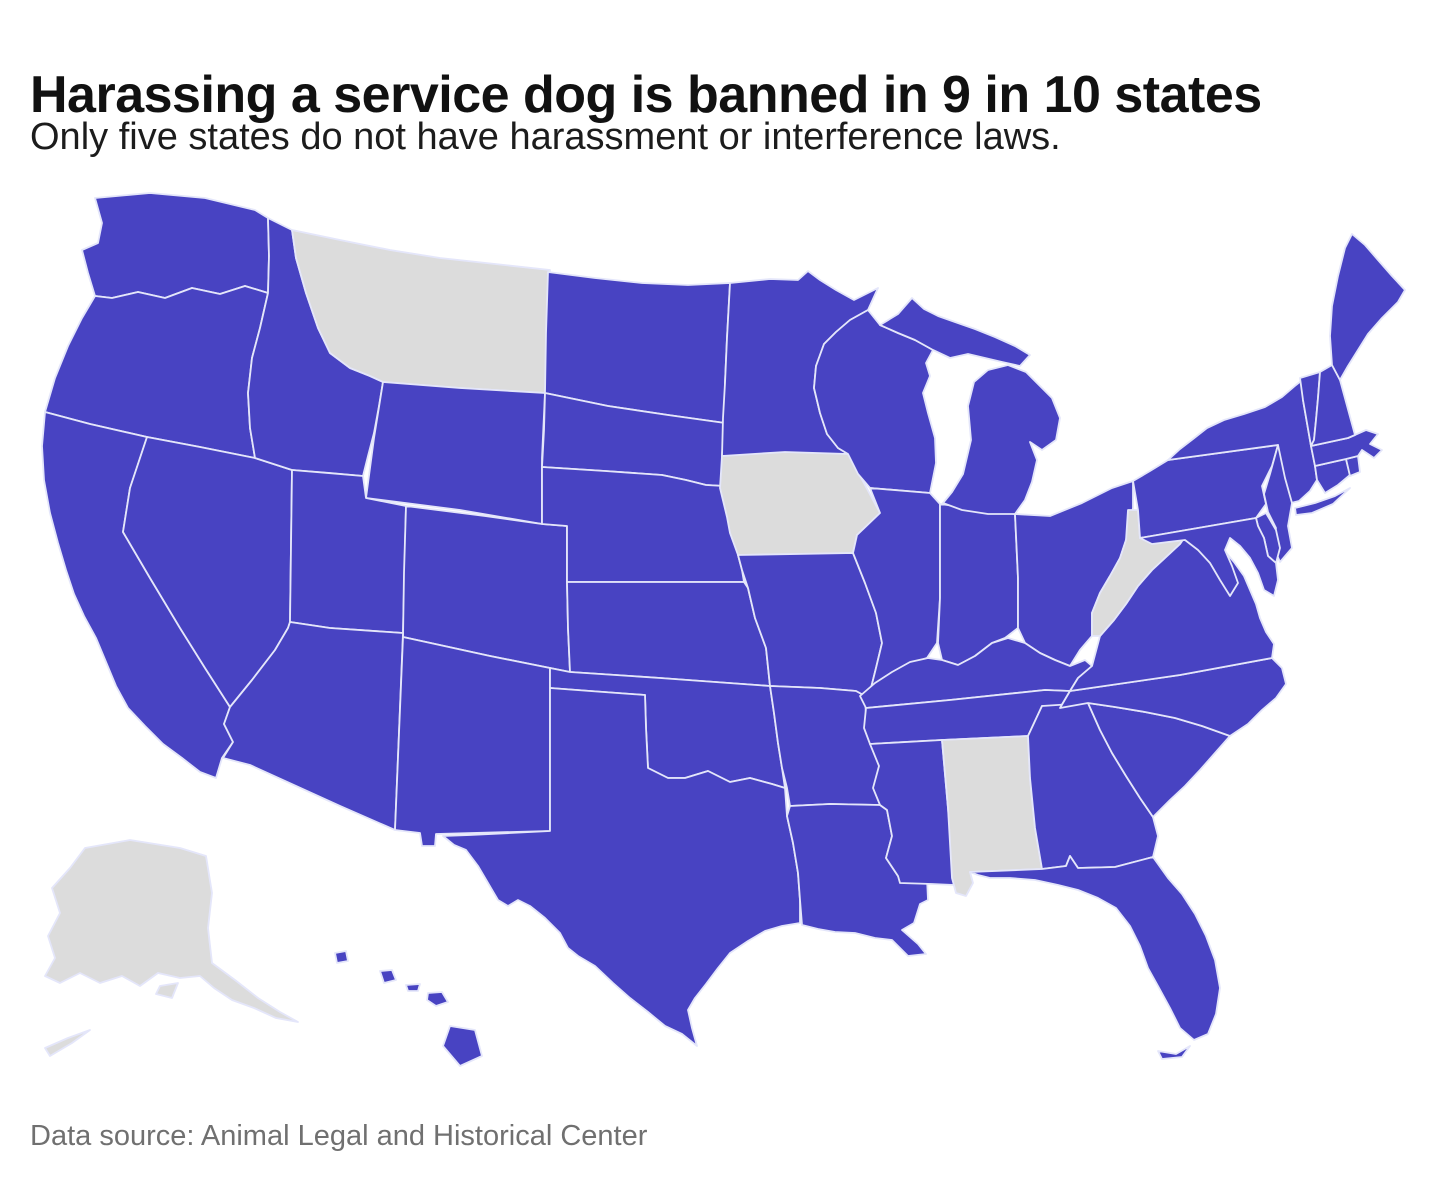 The height and width of the screenshot is (1184, 1440). Describe the element at coordinates (875, 401) in the screenshot. I see `state-wi` at that location.